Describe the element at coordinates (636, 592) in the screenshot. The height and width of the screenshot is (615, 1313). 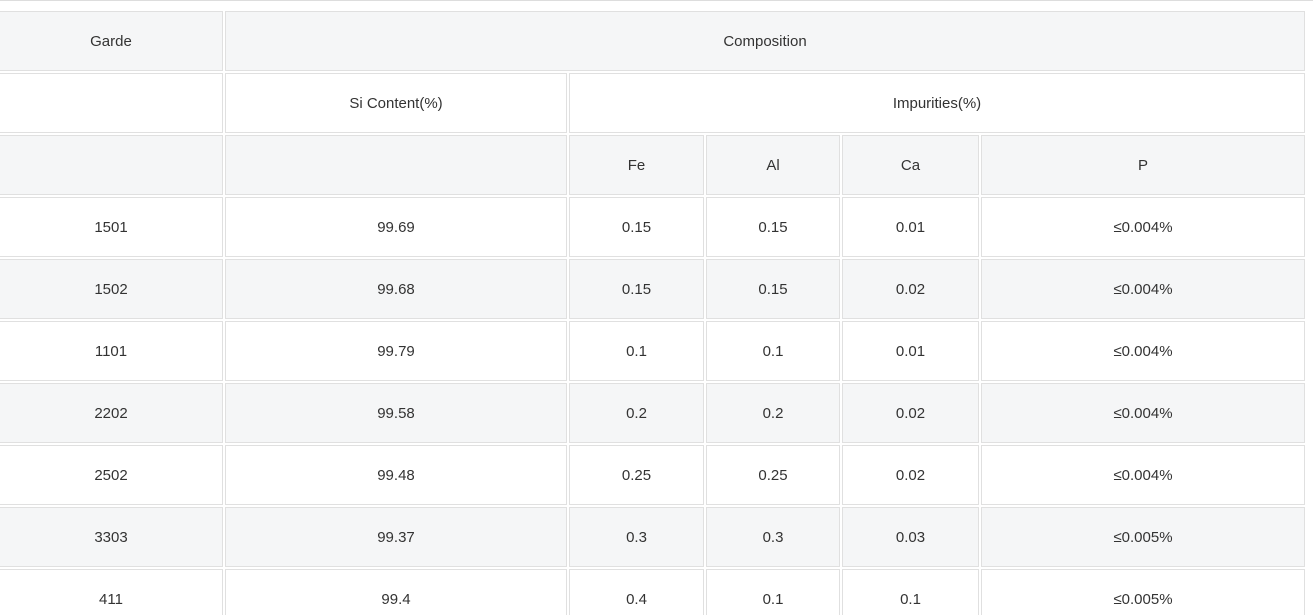
I see `table-cell: 0.4` at that location.